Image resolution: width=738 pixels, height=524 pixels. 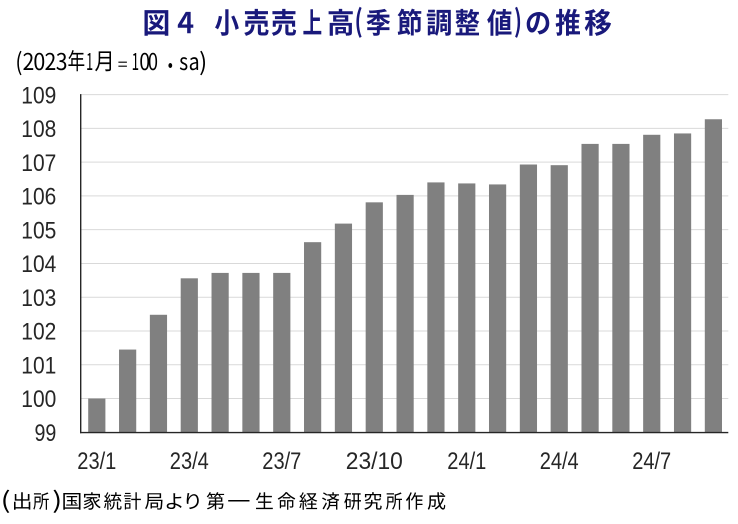 I want to click on svg-text: 103, so click(x=38, y=299).